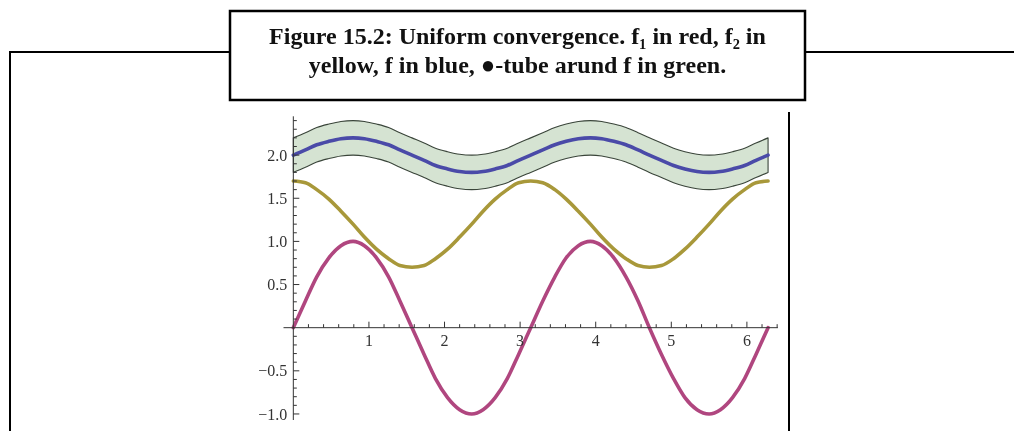 The image size is (1014, 431). Describe the element at coordinates (671, 340) in the screenshot. I see `x-tick-label: 5` at that location.